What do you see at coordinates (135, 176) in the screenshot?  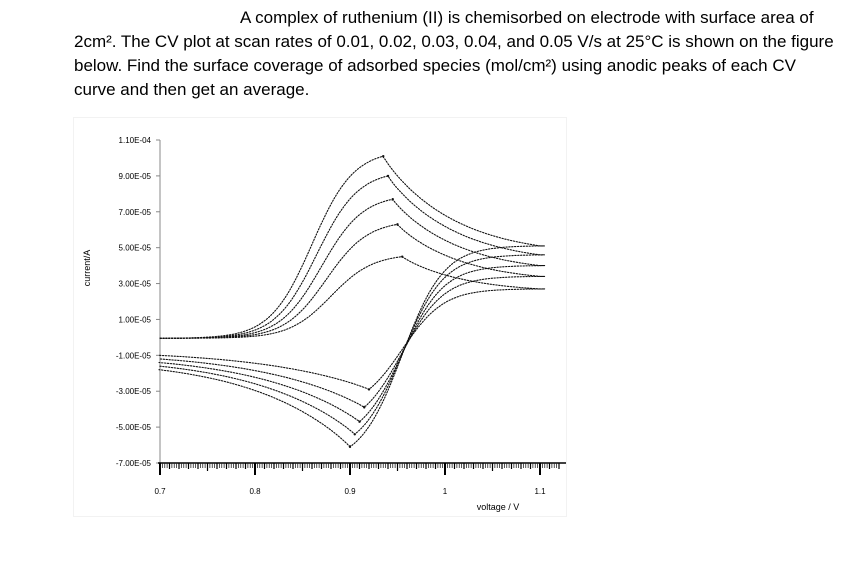 I see `y-tick-label: 9.00E-05` at bounding box center [135, 176].